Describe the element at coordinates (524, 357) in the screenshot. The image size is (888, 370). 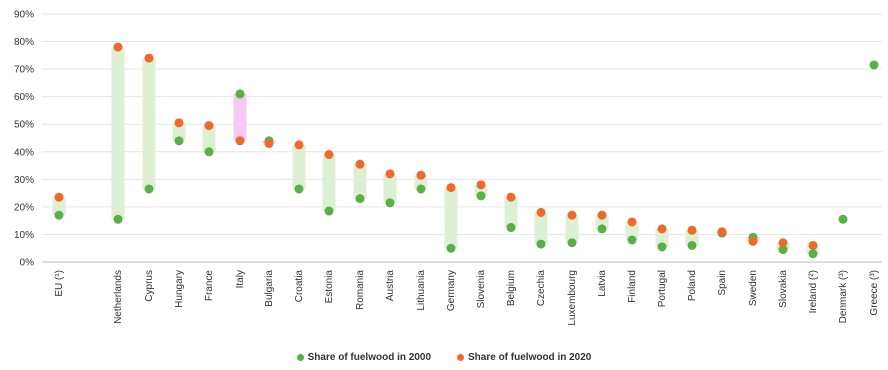
I see `legend-item-2020: Share of fuelwood in 2020` at that location.